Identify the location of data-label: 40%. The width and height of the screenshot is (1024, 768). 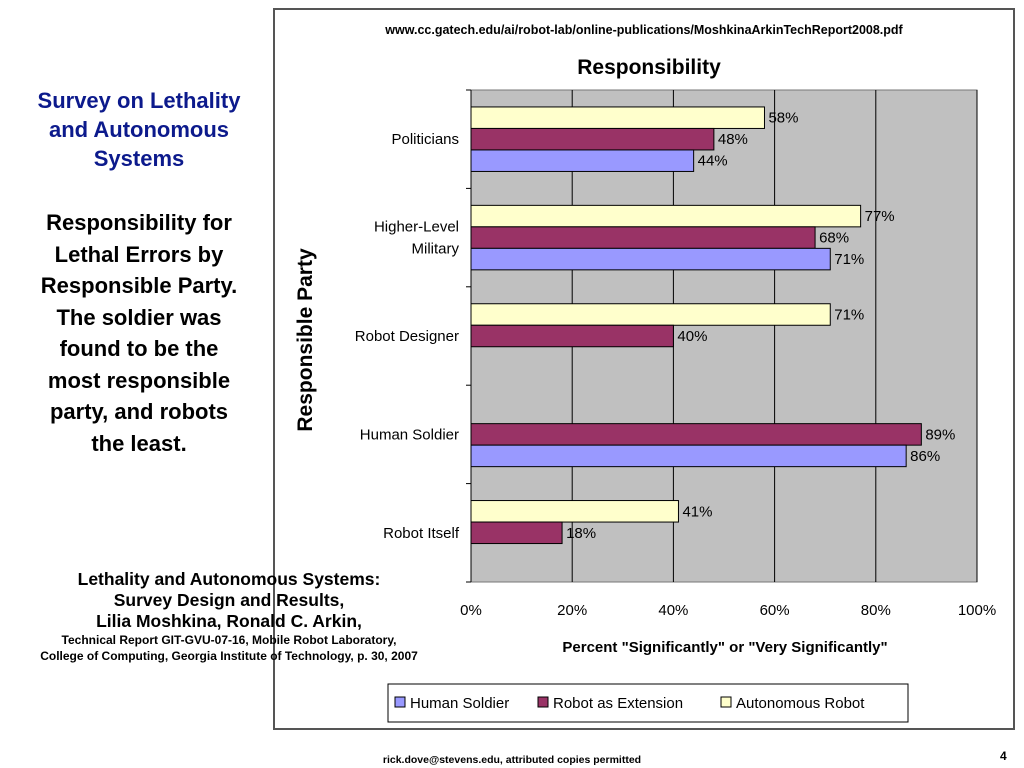
(692, 336).